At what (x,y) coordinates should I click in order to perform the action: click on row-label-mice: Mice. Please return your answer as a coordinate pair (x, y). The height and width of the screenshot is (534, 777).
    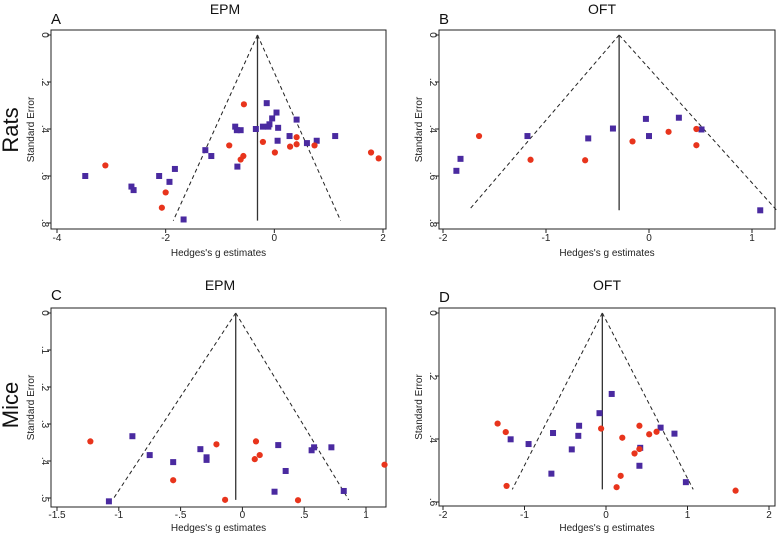
    Looking at the image, I should click on (11, 405).